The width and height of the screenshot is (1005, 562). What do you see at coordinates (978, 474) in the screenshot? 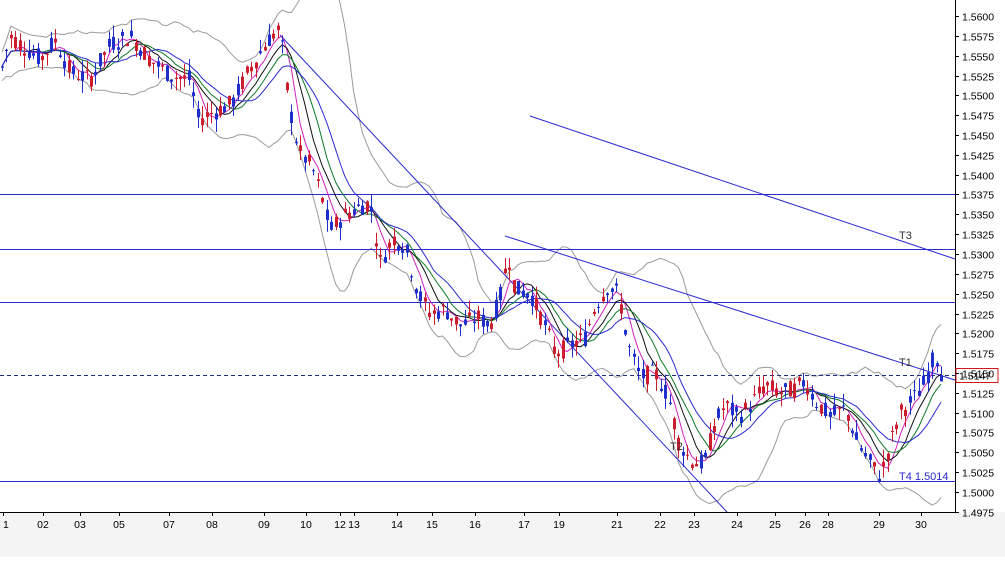
I see `y-tick-label: 1.5025` at bounding box center [978, 474].